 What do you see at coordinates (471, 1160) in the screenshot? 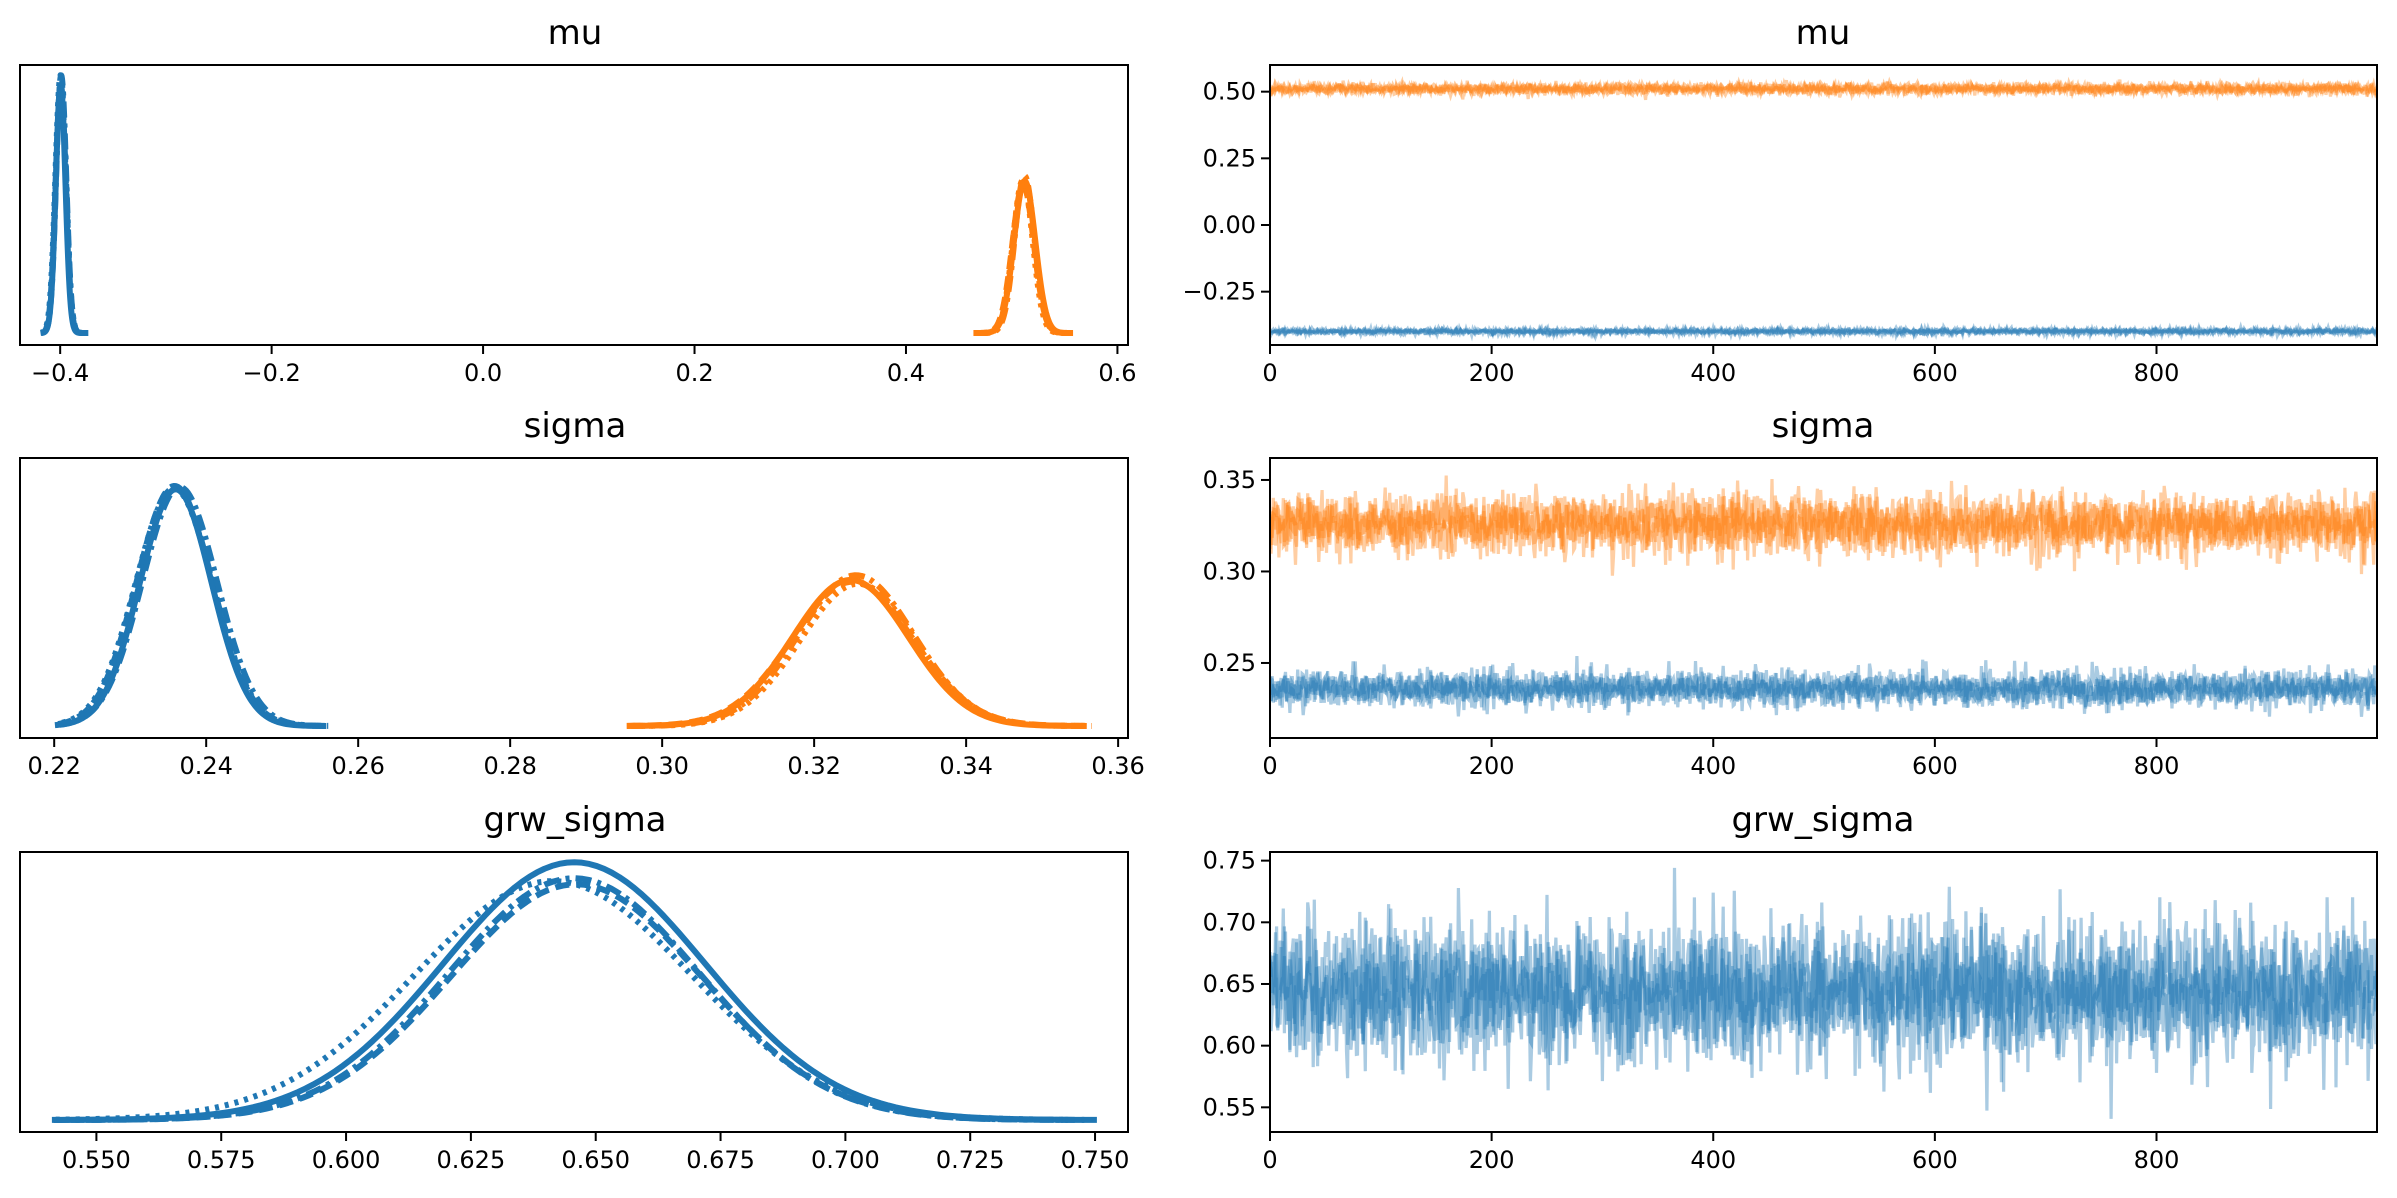
I see `x-tick-label: 0.625` at bounding box center [471, 1160].